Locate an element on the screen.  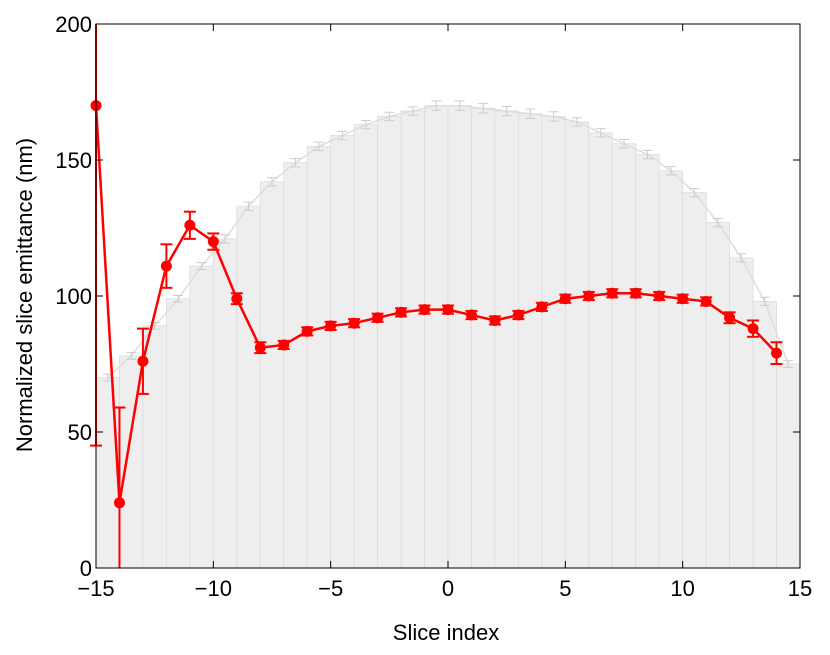
x-tick-label: 0 is located at coordinates (448, 588).